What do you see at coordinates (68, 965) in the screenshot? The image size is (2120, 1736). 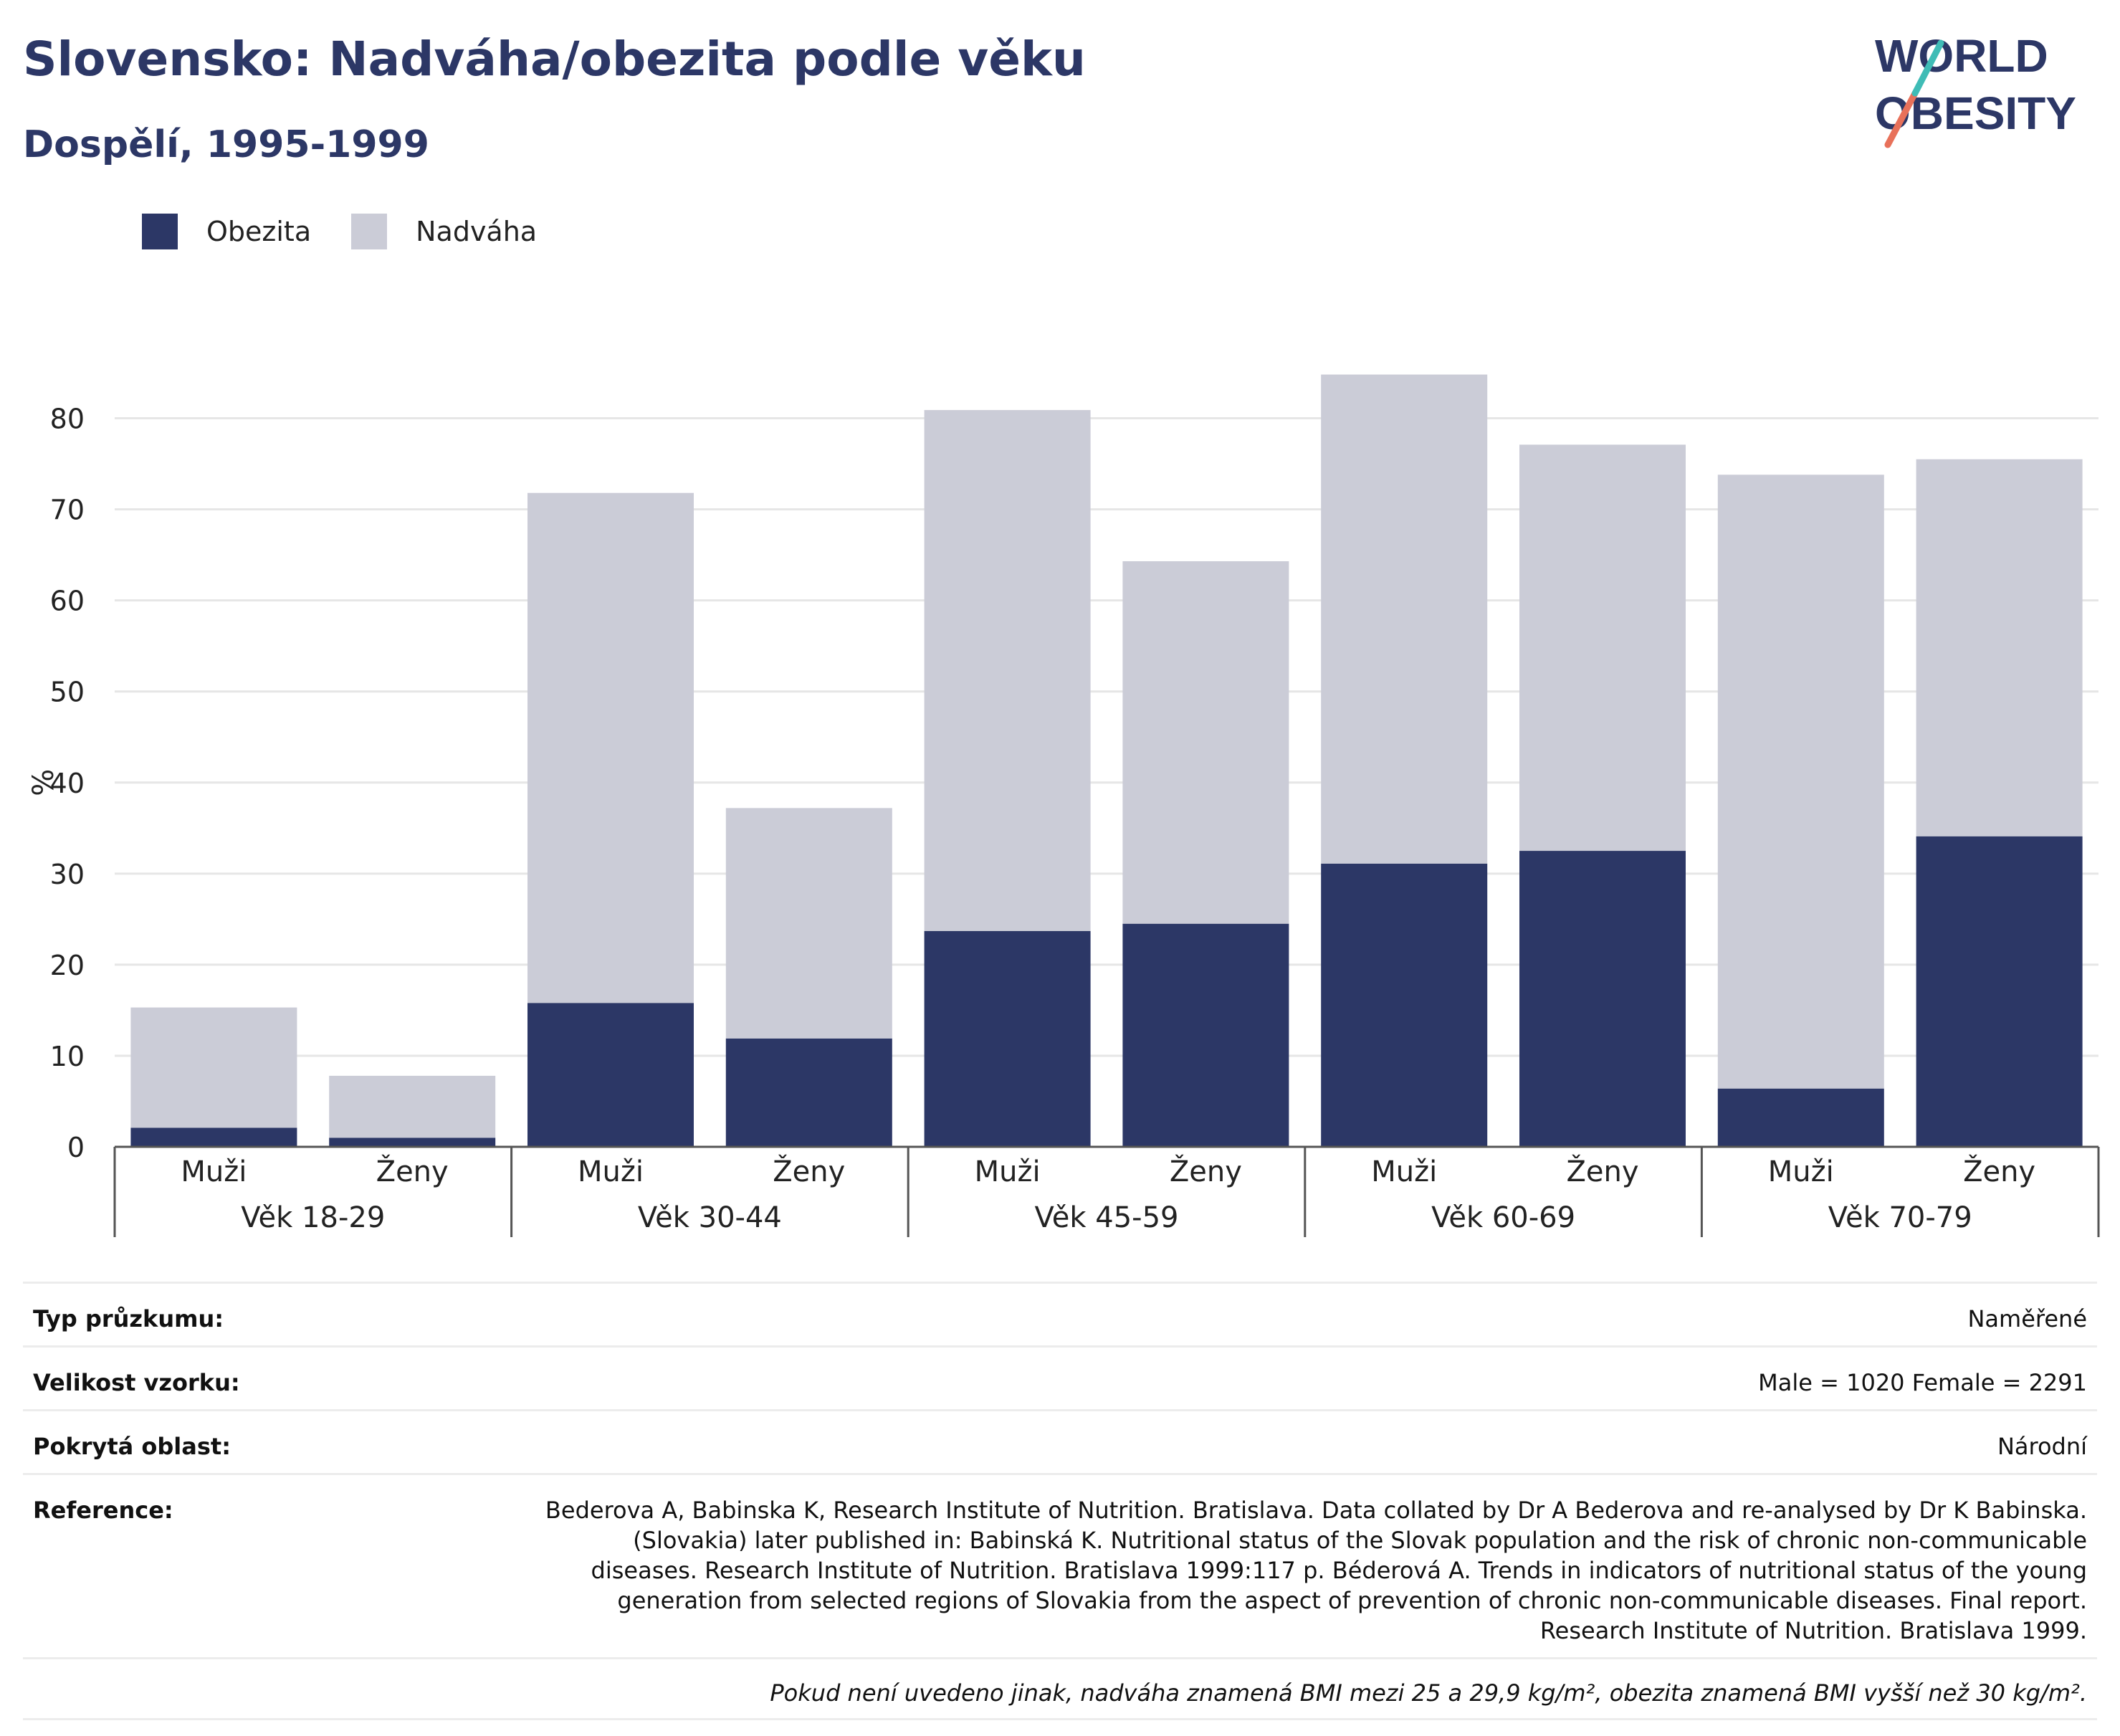 I see `y-tick-label: 20` at bounding box center [68, 965].